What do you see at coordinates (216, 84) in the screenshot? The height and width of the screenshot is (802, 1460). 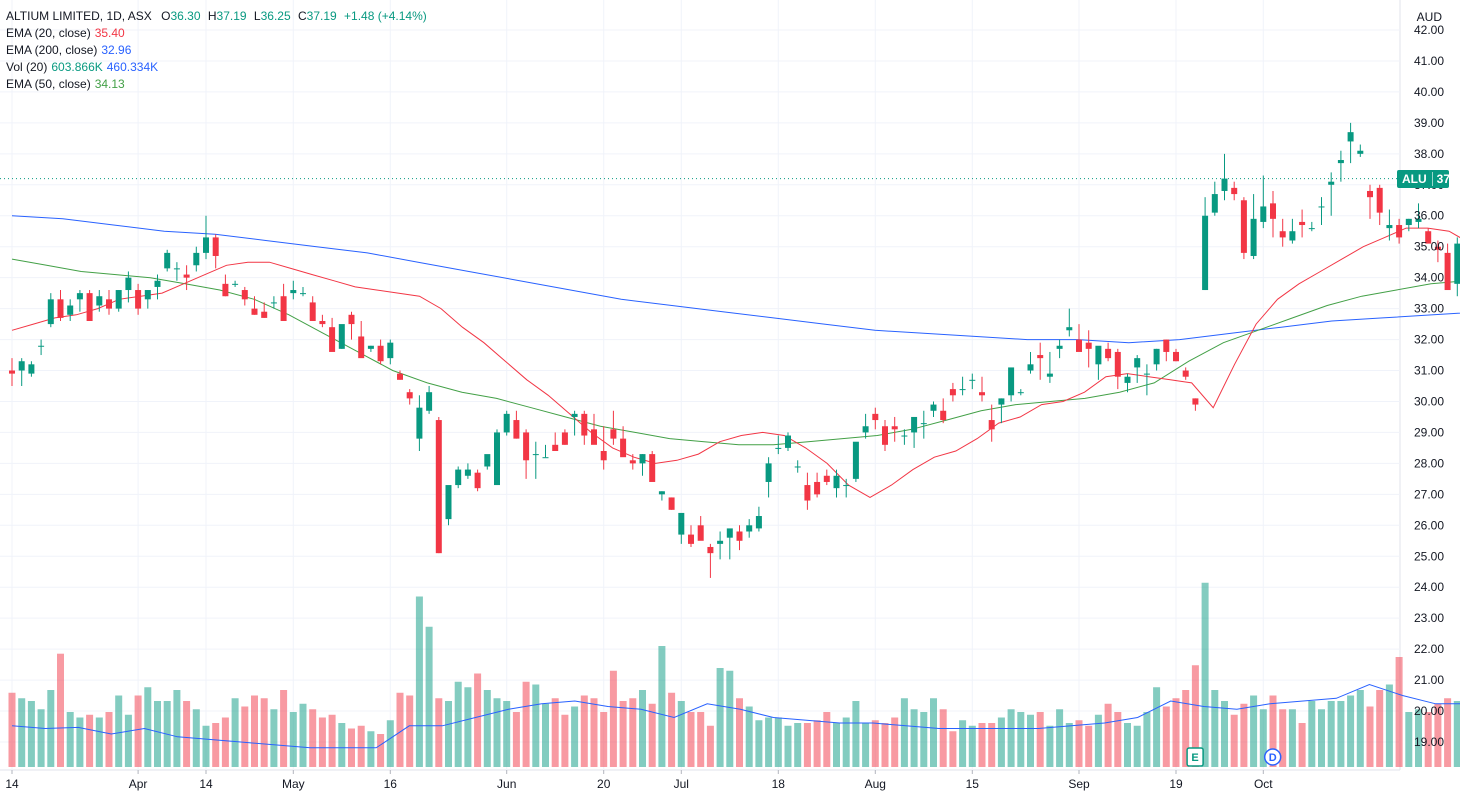 I see `legend-ema50-row: EMA (50, close) 34.13` at bounding box center [216, 84].